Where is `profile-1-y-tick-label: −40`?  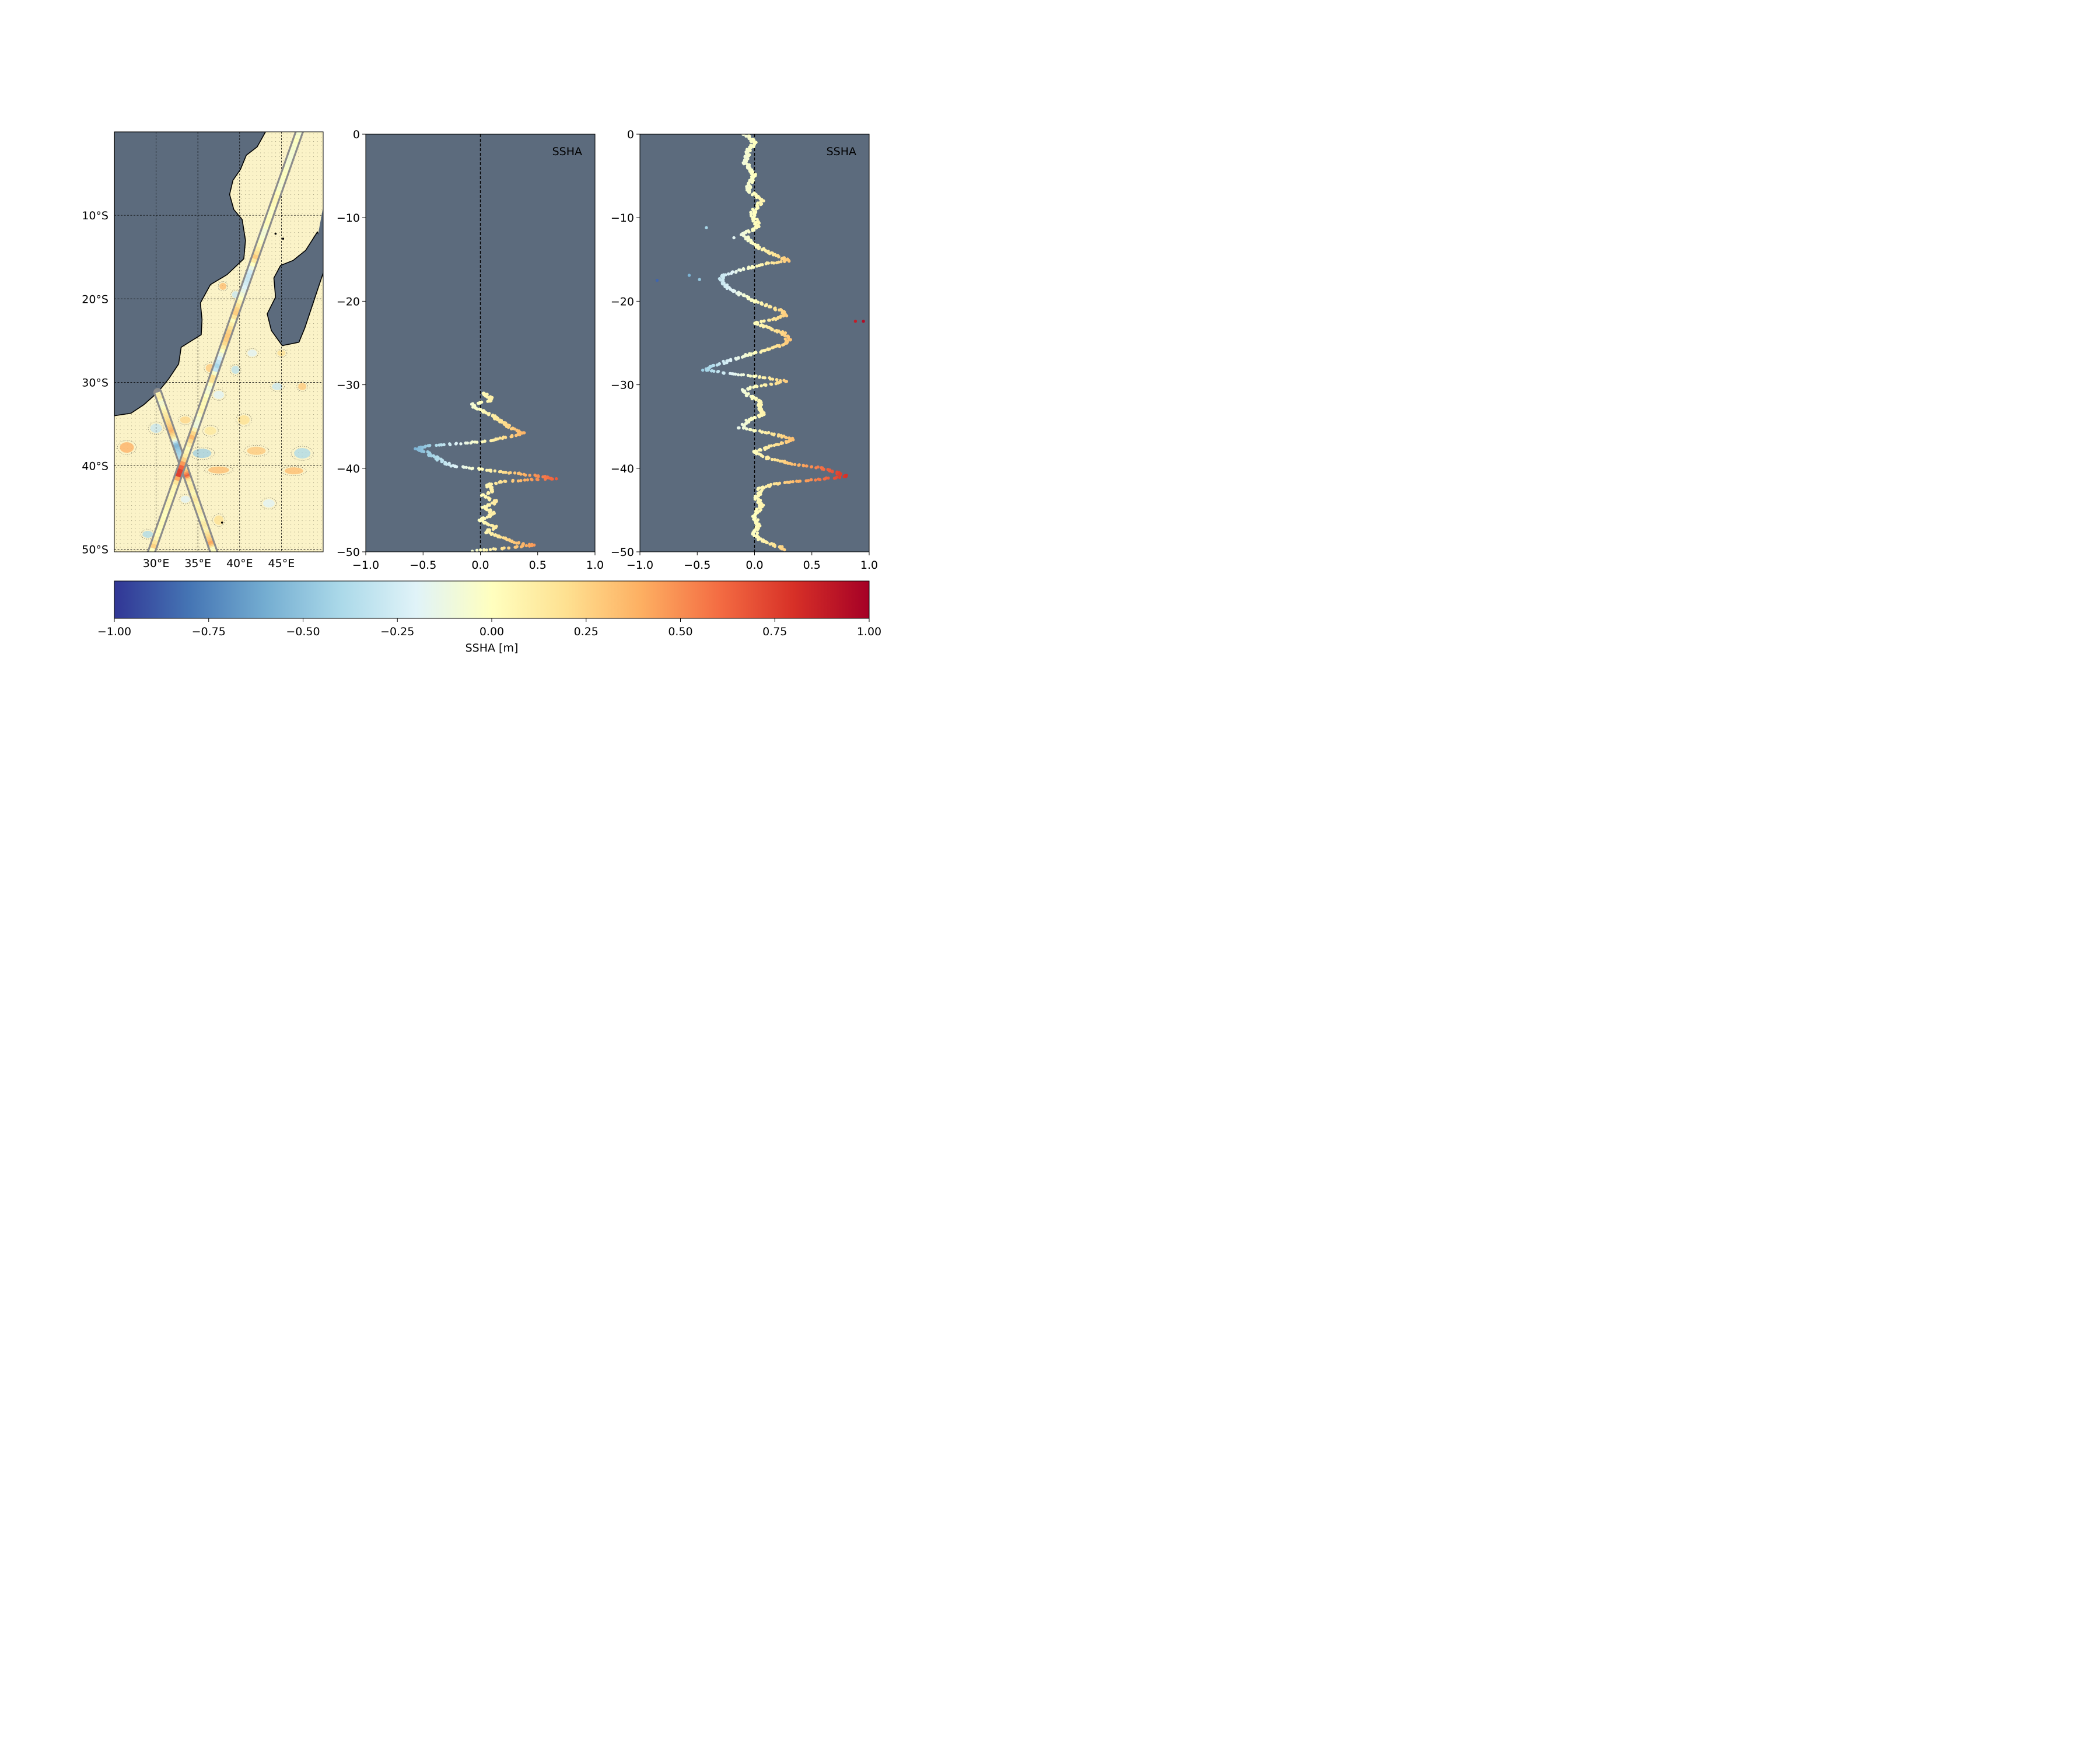 profile-1-y-tick-label: −40 is located at coordinates (349, 469).